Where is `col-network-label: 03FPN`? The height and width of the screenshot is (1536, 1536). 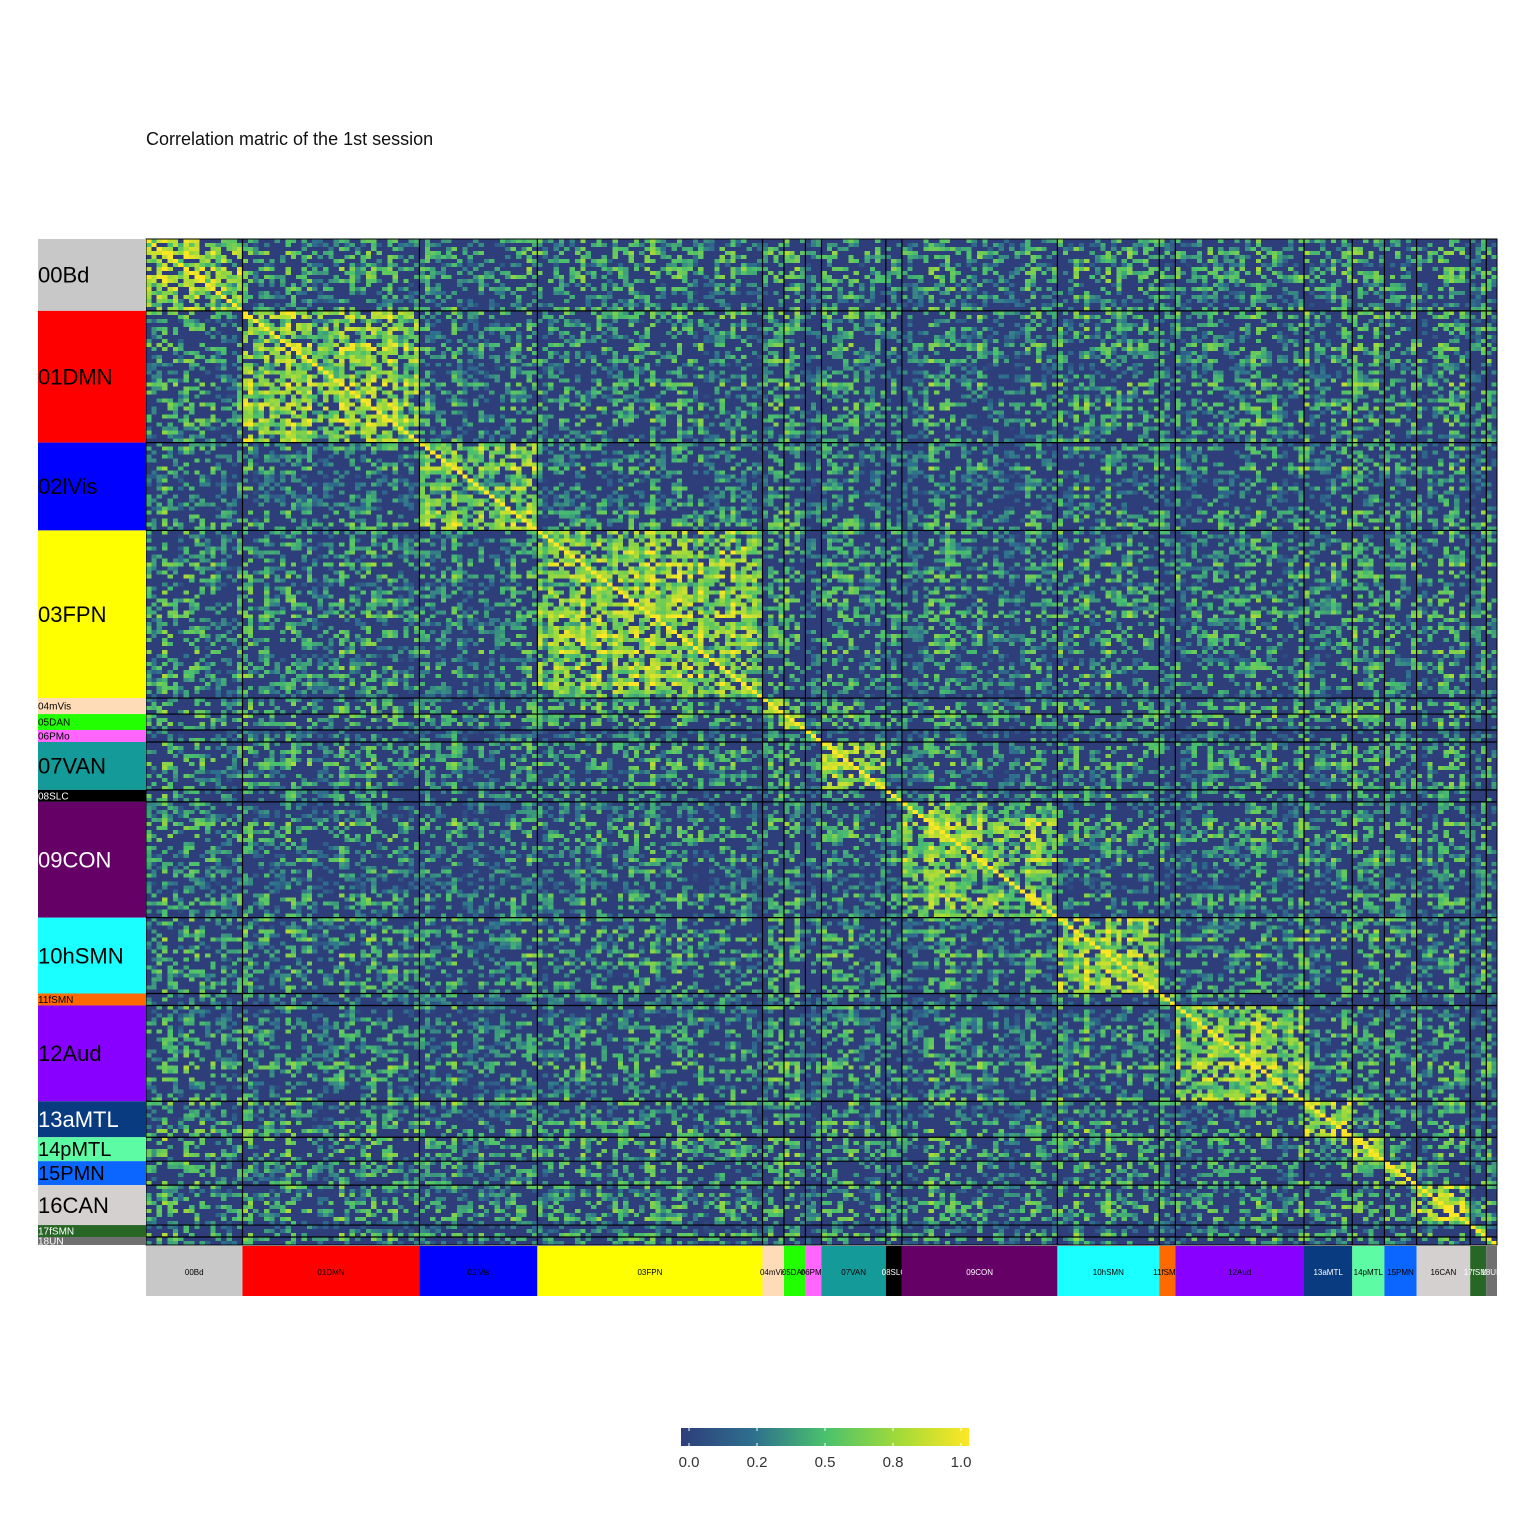
col-network-label: 03FPN is located at coordinates (649, 1272).